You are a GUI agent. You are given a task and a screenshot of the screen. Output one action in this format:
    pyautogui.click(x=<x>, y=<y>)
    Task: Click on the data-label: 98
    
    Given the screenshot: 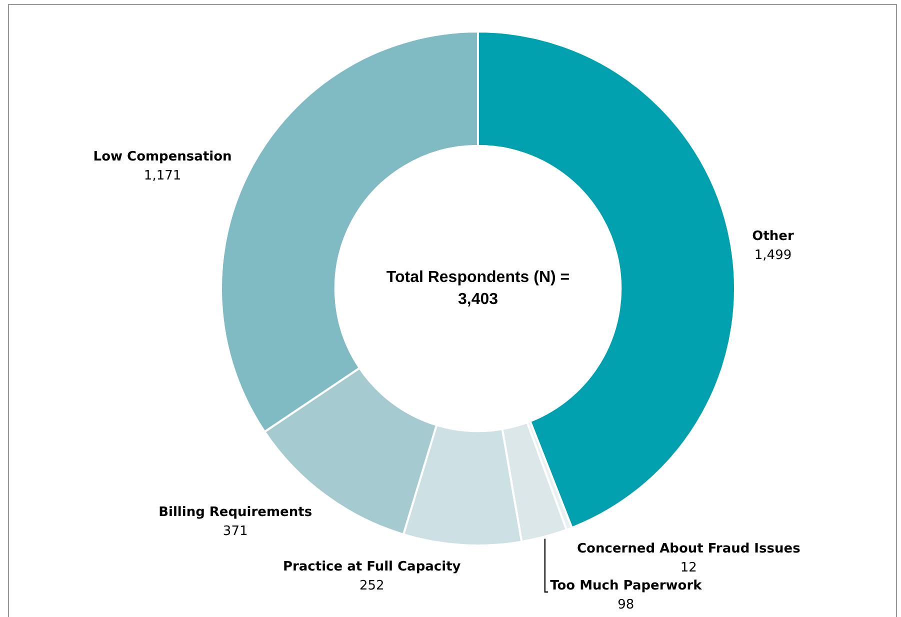 What is the action you would take?
    pyautogui.click(x=626, y=604)
    